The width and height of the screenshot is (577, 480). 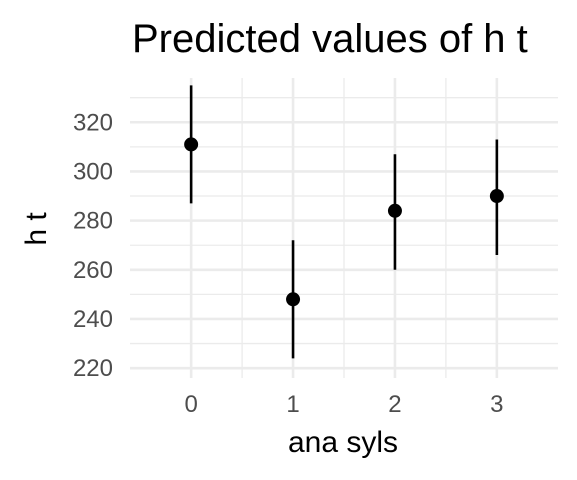 I want to click on y-tick-label: 260, so click(x=93, y=270).